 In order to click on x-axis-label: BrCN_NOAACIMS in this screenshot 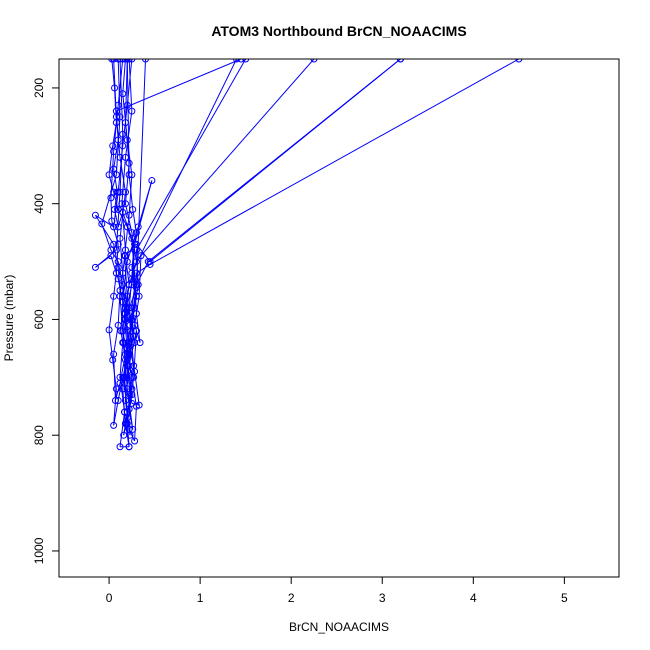, I will do `click(339, 627)`.